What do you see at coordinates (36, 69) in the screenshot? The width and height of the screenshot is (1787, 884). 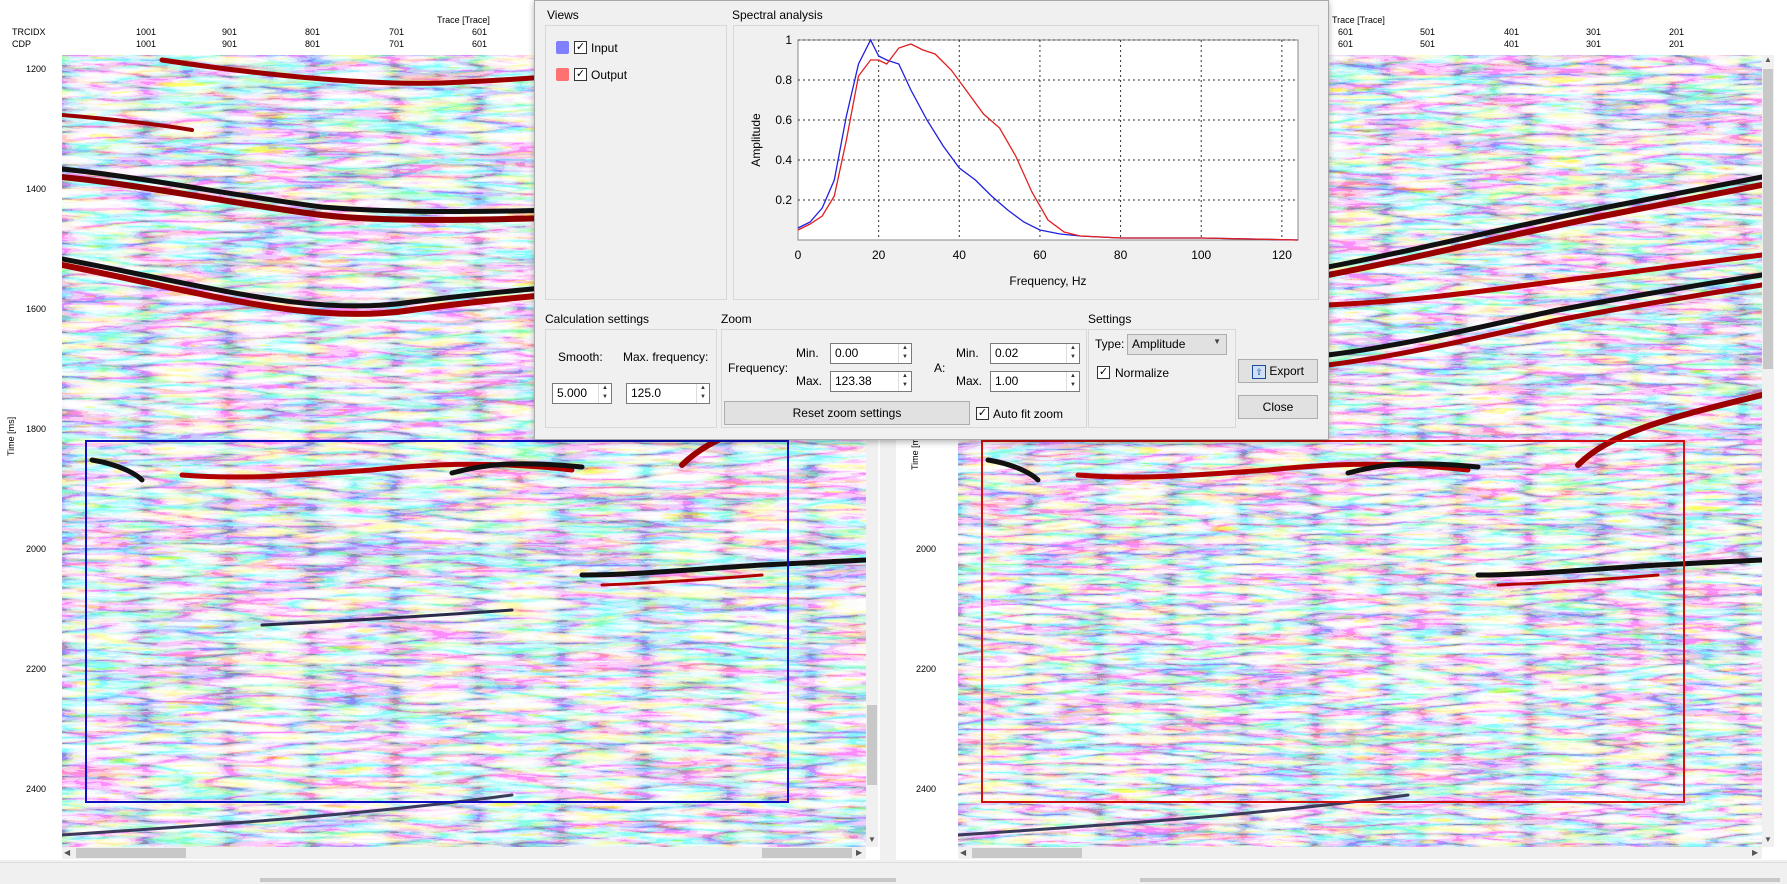 I see `time-tick: 1200` at bounding box center [36, 69].